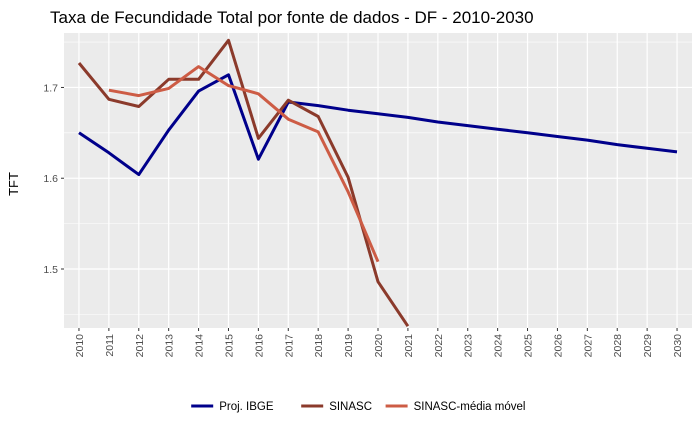  What do you see at coordinates (80, 346) in the screenshot?
I see `x-tick-label: 2010` at bounding box center [80, 346].